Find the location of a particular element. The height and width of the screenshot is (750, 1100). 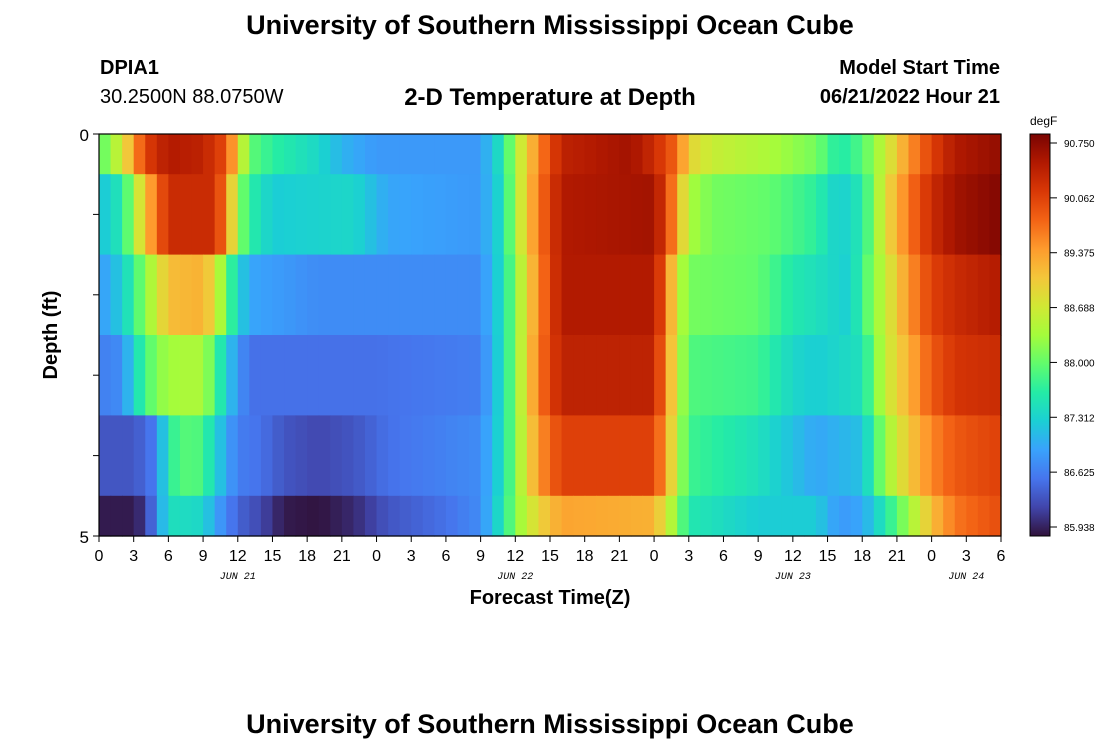

x-tick-label: 9 is located at coordinates (758, 556).